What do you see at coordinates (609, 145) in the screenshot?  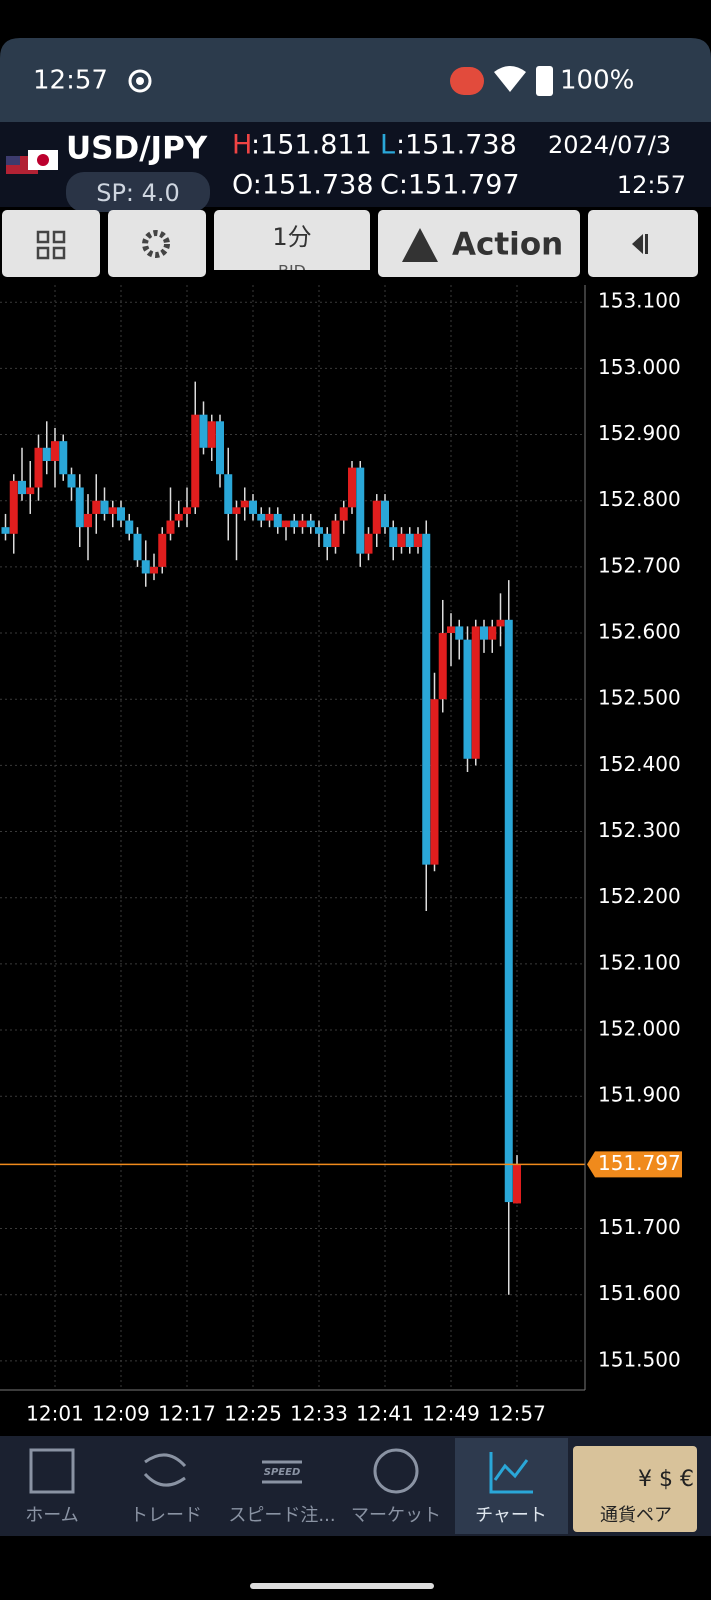 I see `date: 2024/07/3` at bounding box center [609, 145].